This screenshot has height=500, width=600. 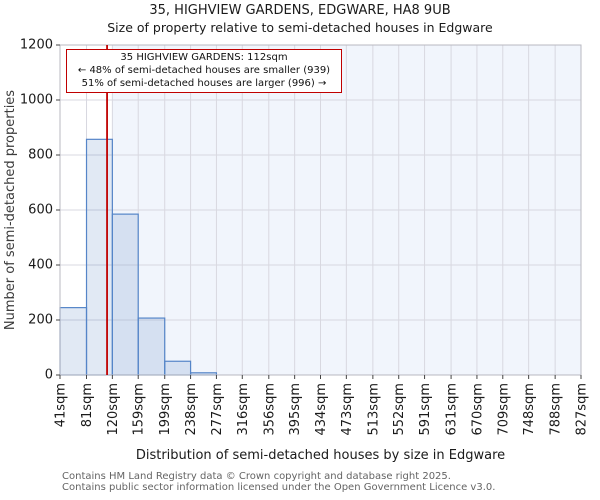 What do you see at coordinates (399, 409) in the screenshot?
I see `x-tick-label: 552sqm` at bounding box center [399, 409].